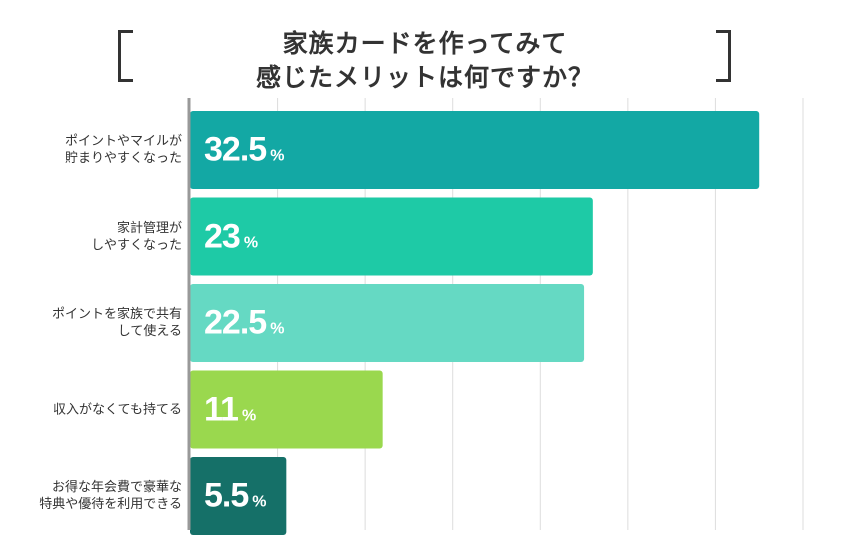  What do you see at coordinates (117, 409) in the screenshot?
I see `category-label: 収入がなくても持てる` at bounding box center [117, 409].